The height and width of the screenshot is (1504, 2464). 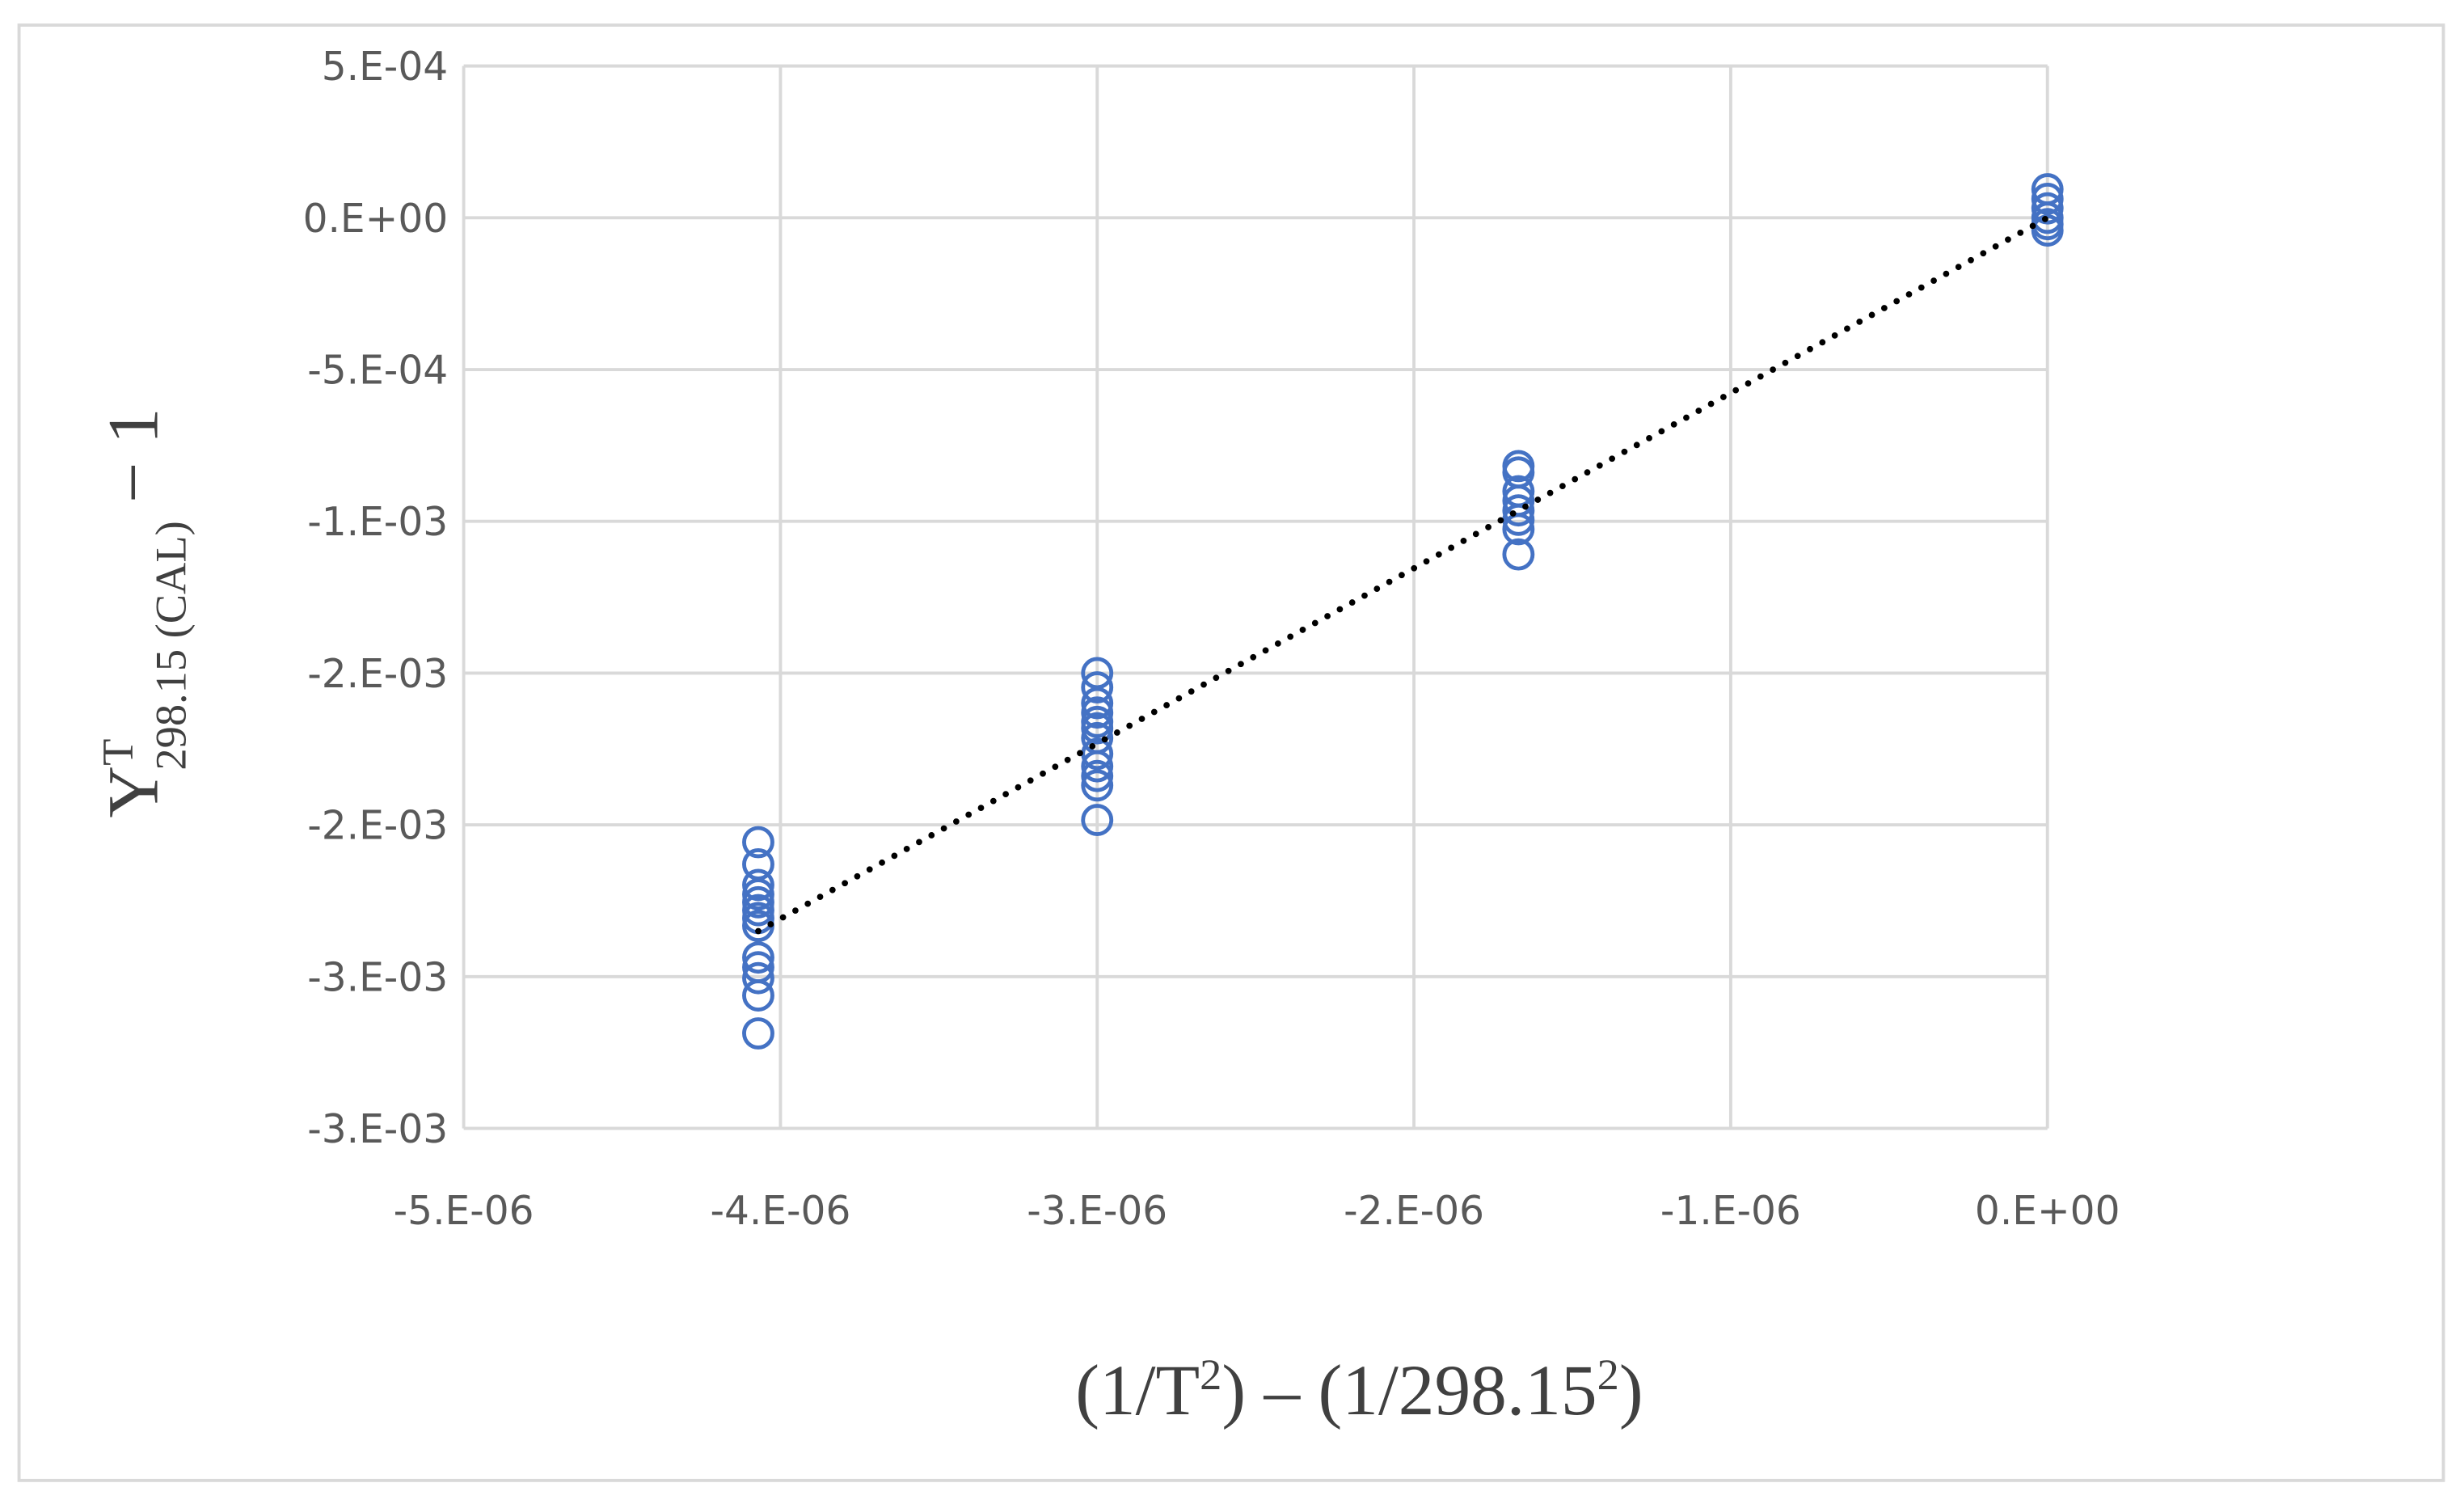 I want to click on x-title-part: ), so click(x=1631, y=1390).